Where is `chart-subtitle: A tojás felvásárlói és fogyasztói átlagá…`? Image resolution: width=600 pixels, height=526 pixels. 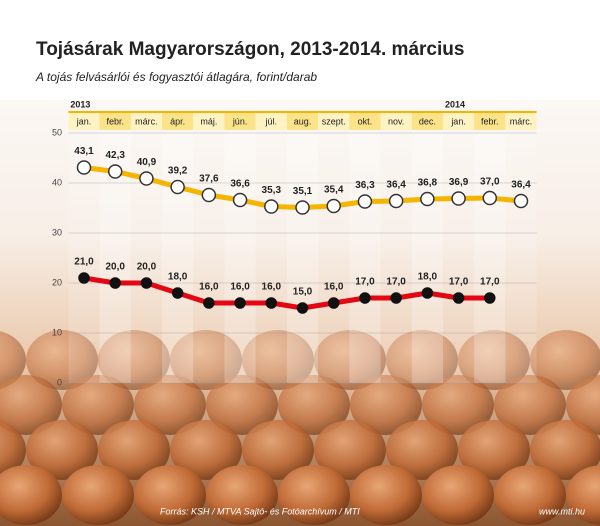 chart-subtitle: A tojás felvásárlói és fogyasztói átlagá… is located at coordinates (176, 77).